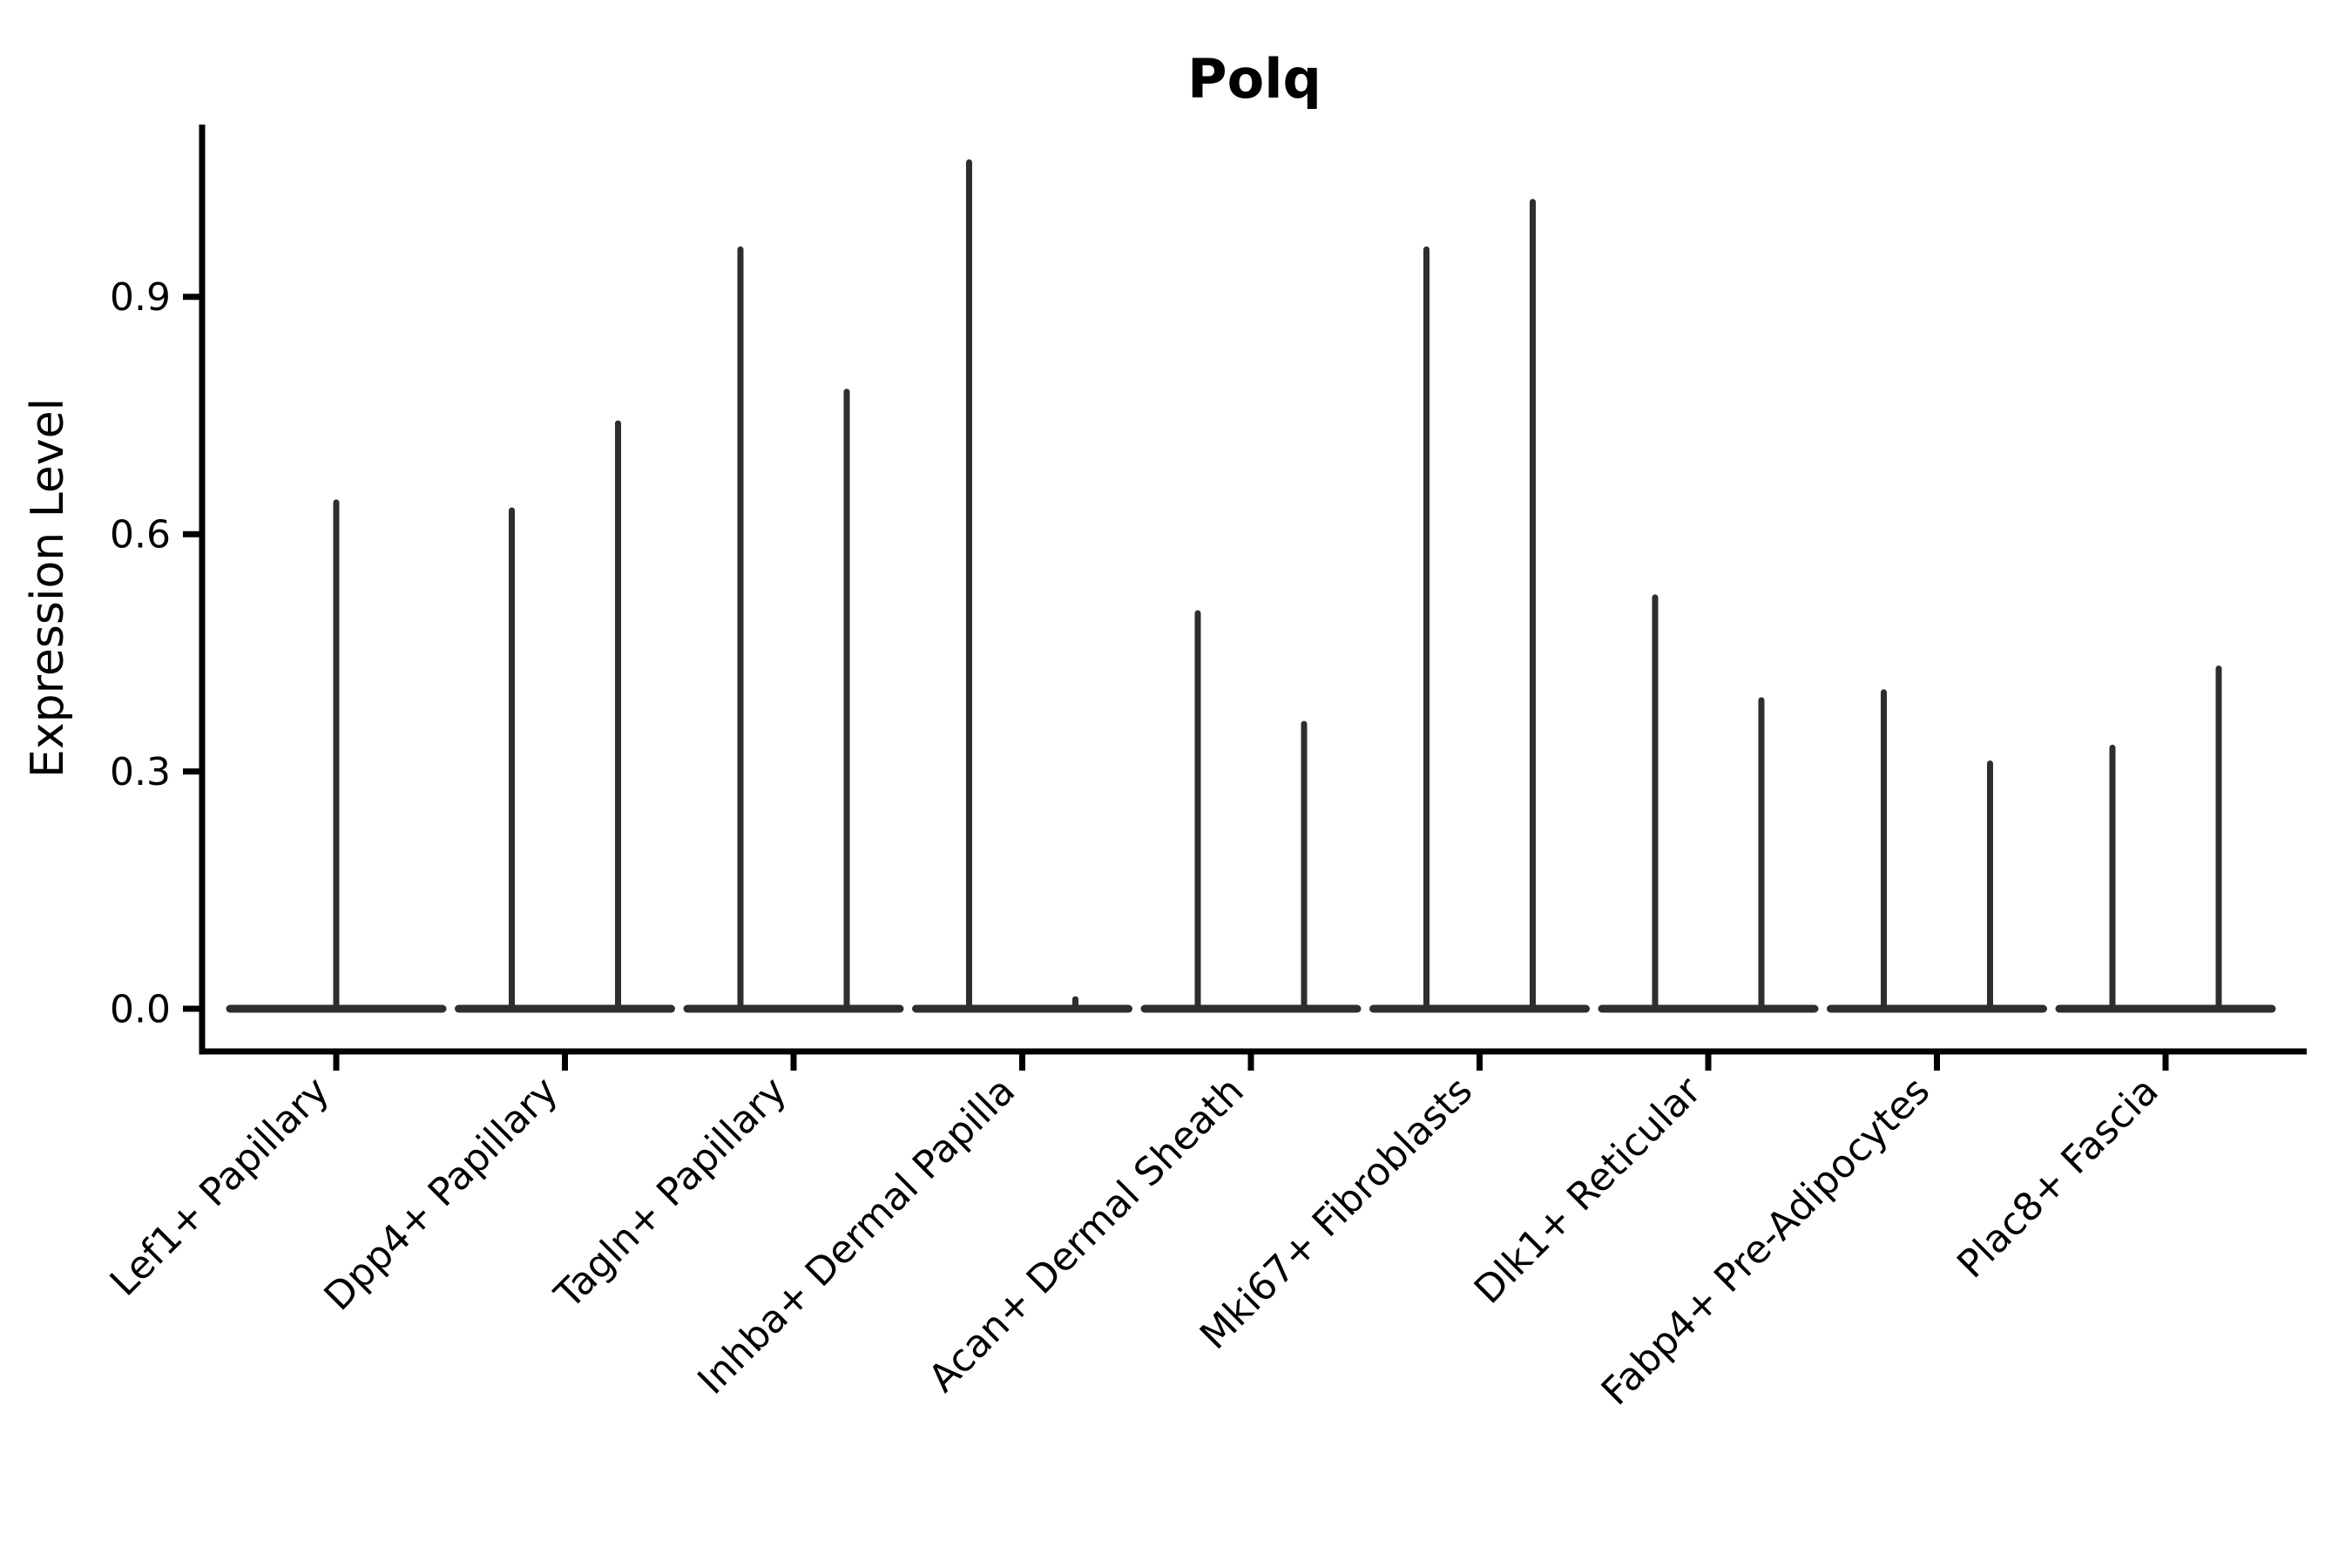 The height and width of the screenshot is (1568, 2352). What do you see at coordinates (48, 588) in the screenshot?
I see `y-axis-label: Expression Level` at bounding box center [48, 588].